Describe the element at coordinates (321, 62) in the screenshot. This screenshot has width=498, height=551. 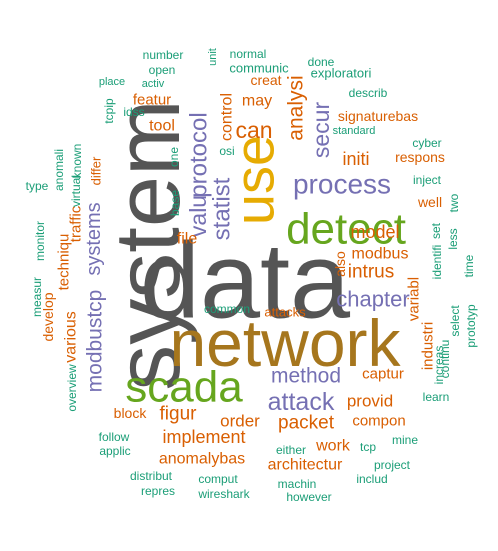
I see `word-done: done` at that location.